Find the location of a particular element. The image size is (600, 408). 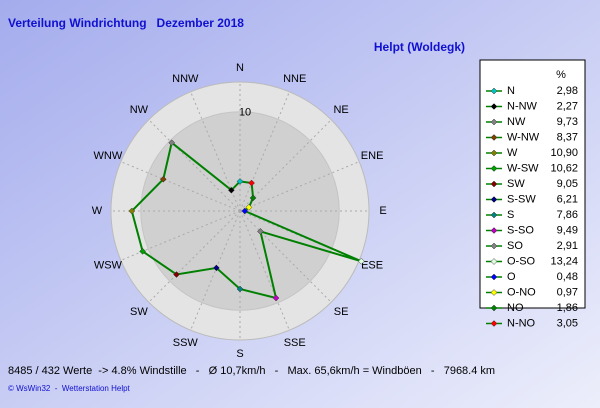

direction-label: NNW is located at coordinates (185, 79).